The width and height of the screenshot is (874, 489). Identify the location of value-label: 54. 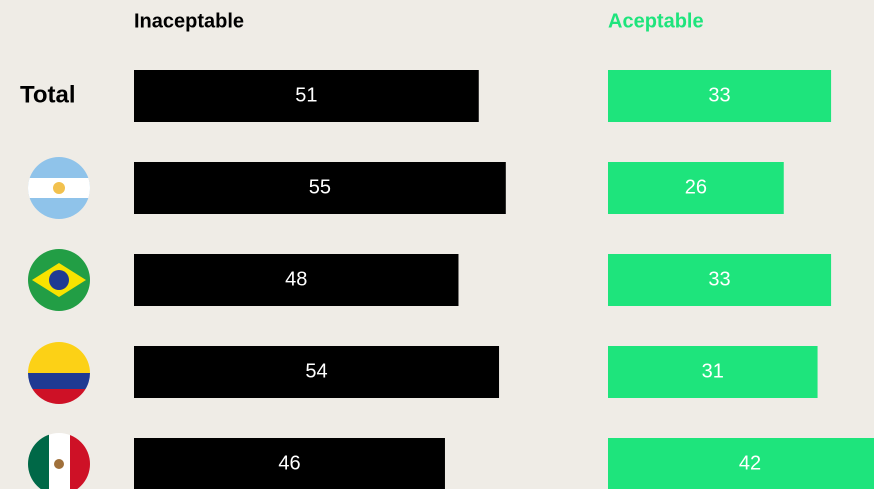
(316, 371).